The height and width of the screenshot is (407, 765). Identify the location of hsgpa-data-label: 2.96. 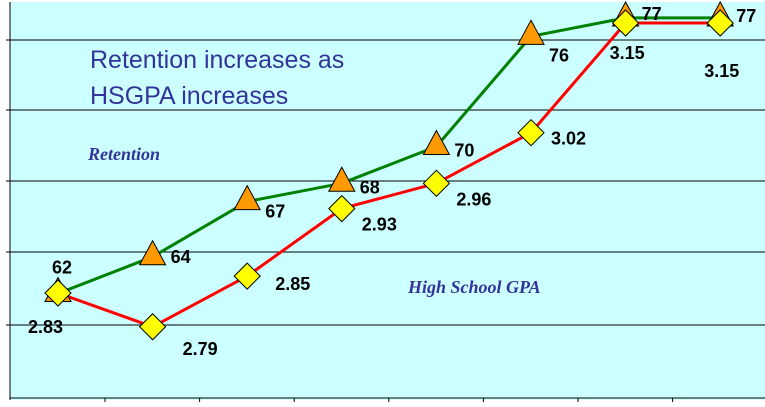
(473, 199).